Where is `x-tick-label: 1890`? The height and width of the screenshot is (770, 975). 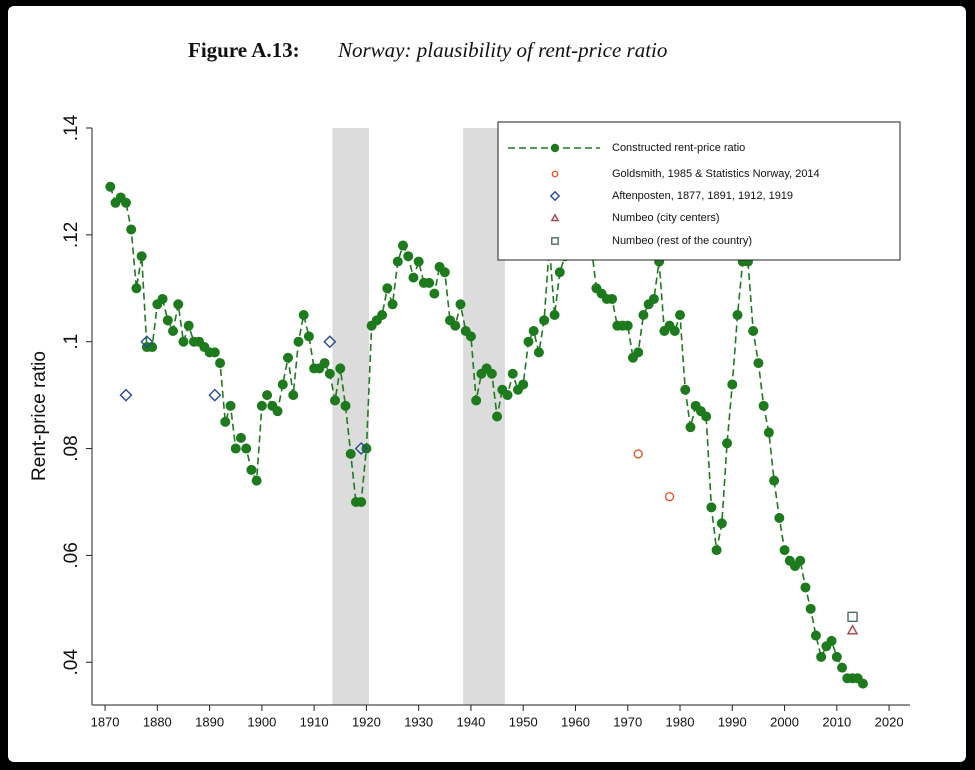 x-tick-label: 1890 is located at coordinates (209, 721).